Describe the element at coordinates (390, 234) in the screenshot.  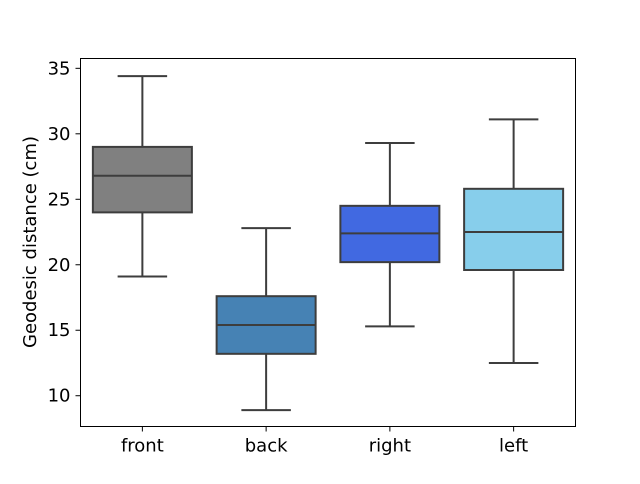
I see `box-right` at that location.